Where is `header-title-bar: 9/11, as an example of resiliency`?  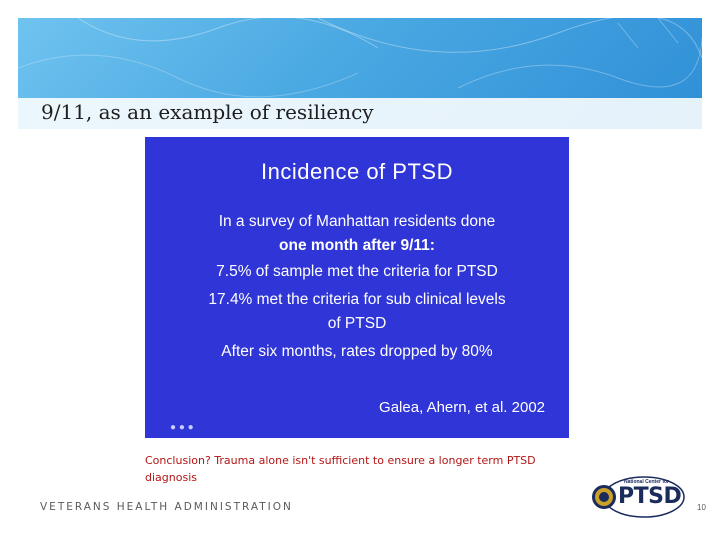
header-title-bar: 9/11, as an example of resiliency is located at coordinates (360, 113).